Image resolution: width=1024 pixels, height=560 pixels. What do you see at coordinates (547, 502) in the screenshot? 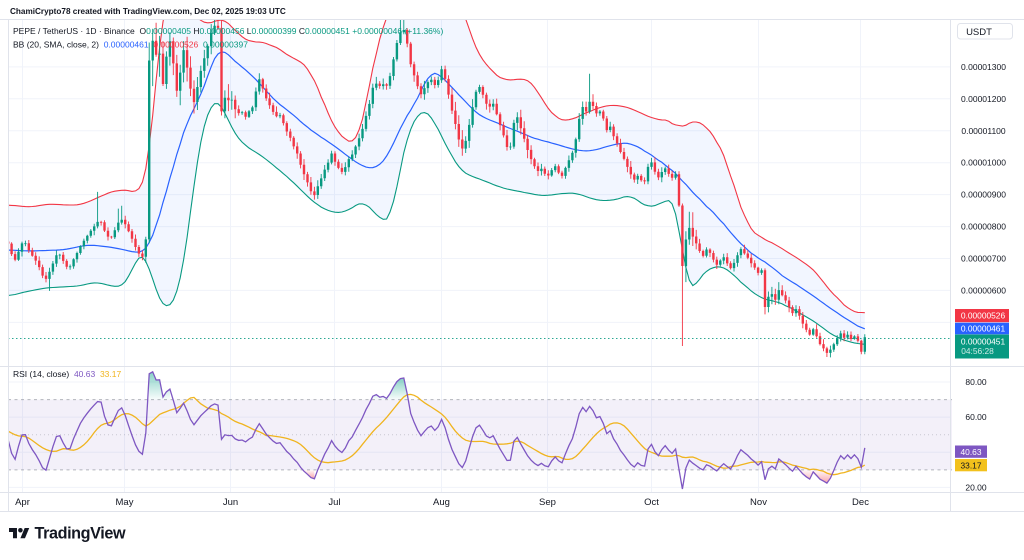
I see `svg-text: Sep` at bounding box center [547, 502].